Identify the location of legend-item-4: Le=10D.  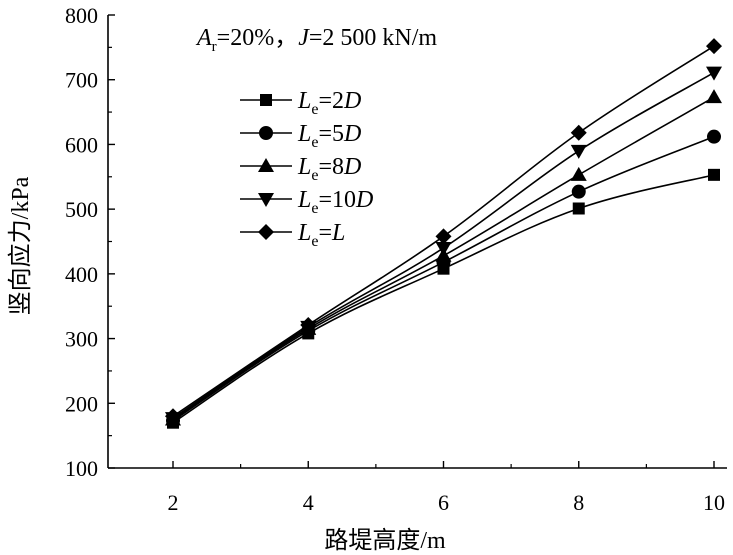
(306, 202).